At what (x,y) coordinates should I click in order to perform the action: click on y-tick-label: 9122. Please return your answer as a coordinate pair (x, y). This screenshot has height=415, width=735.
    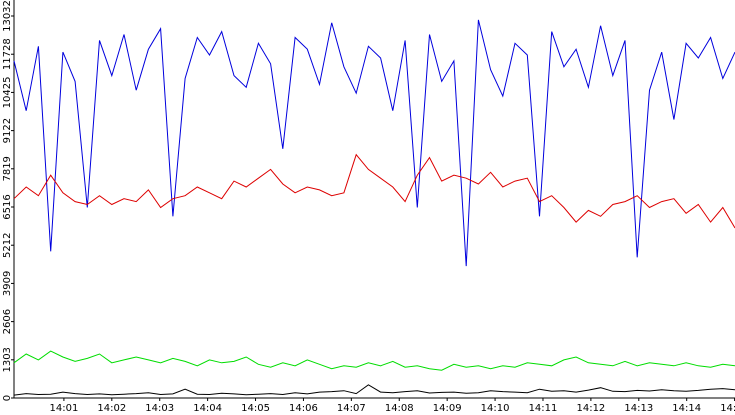
    Looking at the image, I should click on (7, 130).